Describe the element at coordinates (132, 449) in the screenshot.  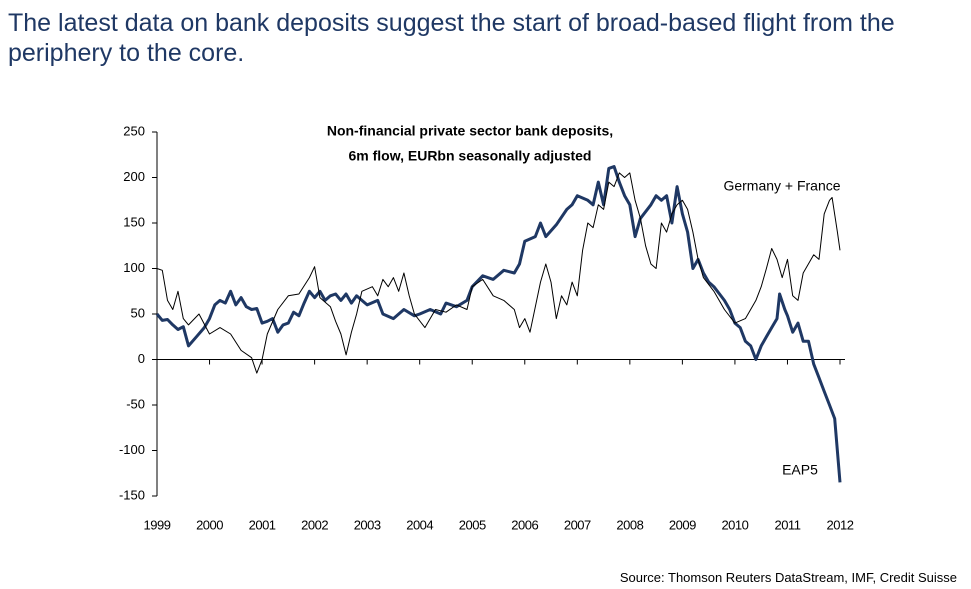
I see `y-tick-label: -100` at that location.